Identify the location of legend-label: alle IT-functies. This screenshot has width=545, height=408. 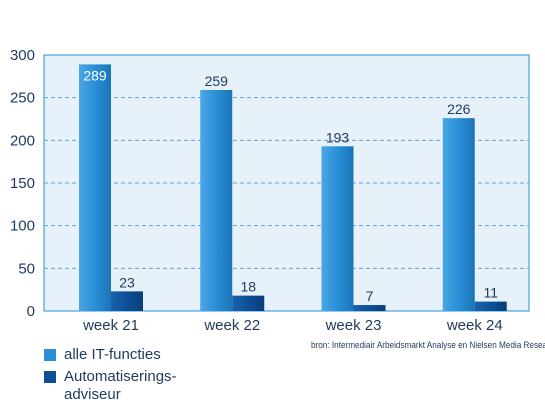
(112, 354).